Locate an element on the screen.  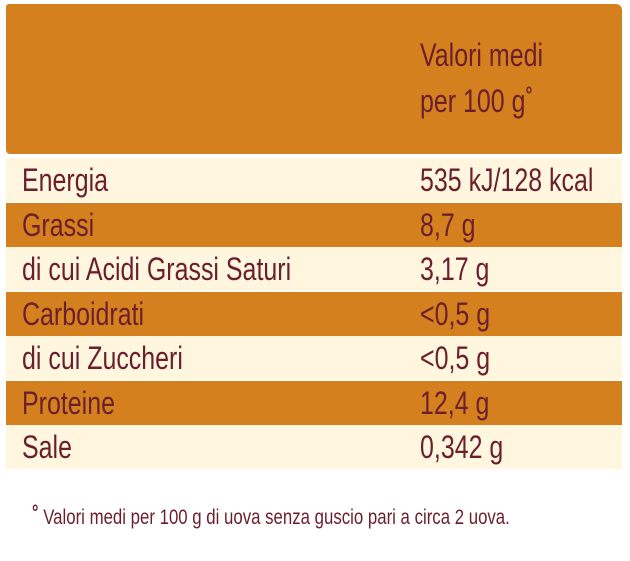
nutrient-cell: Carboidrati is located at coordinates (83, 313).